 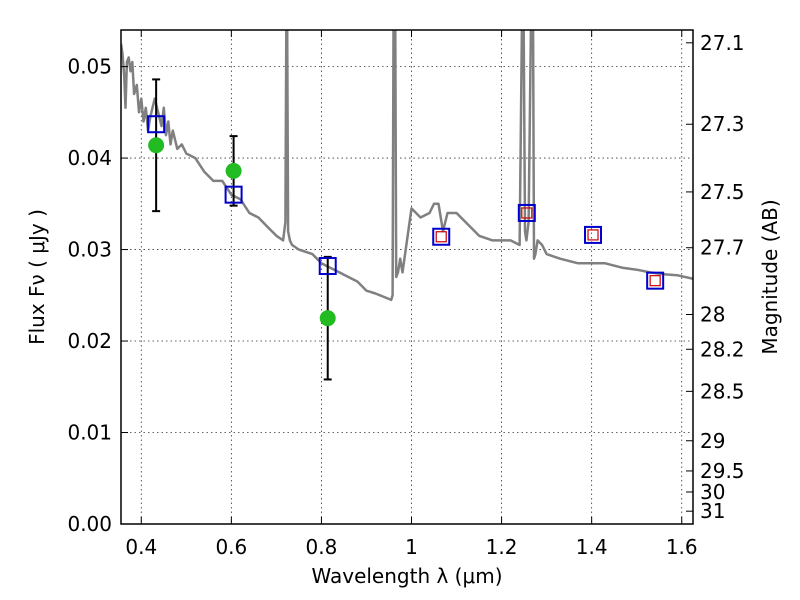 What do you see at coordinates (722, 391) in the screenshot?
I see `right-tick-label: 28.5` at bounding box center [722, 391].